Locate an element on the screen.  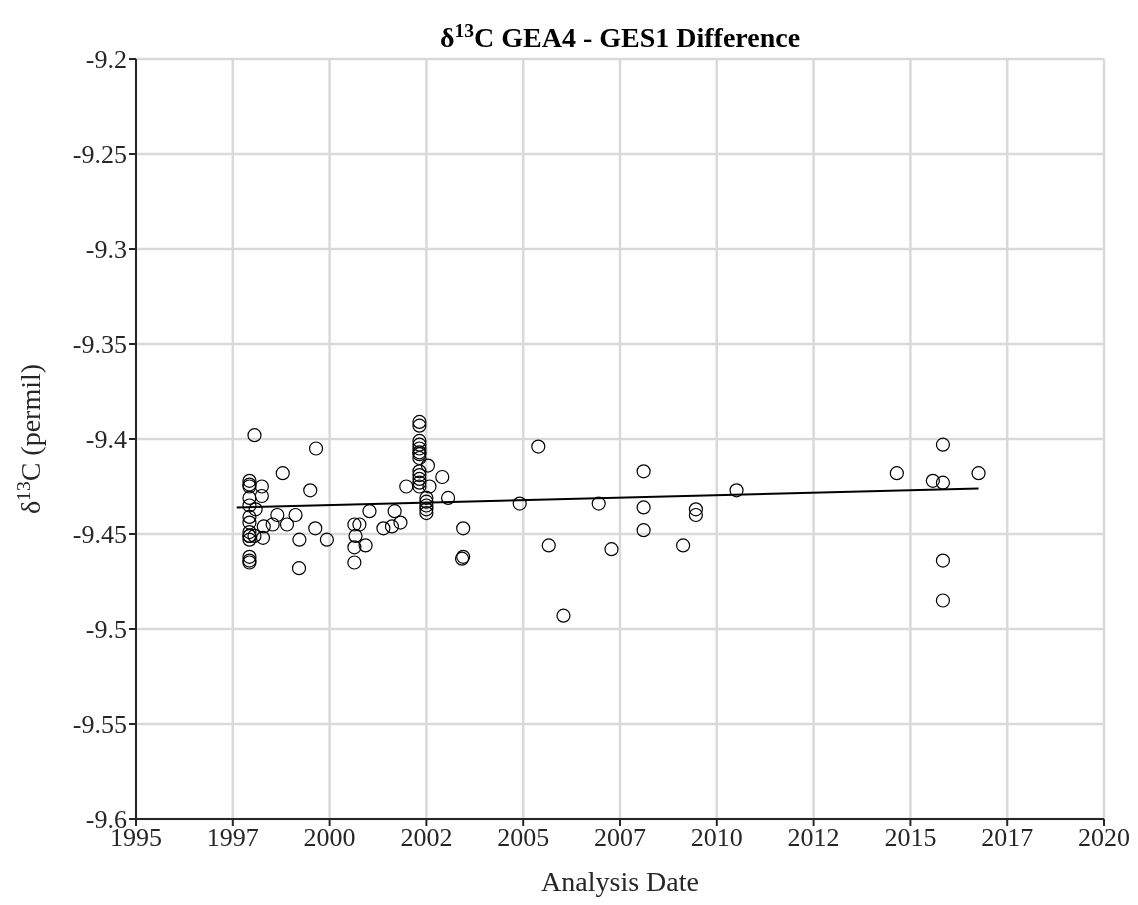
x-tick-label: 2002 is located at coordinates (426, 838).